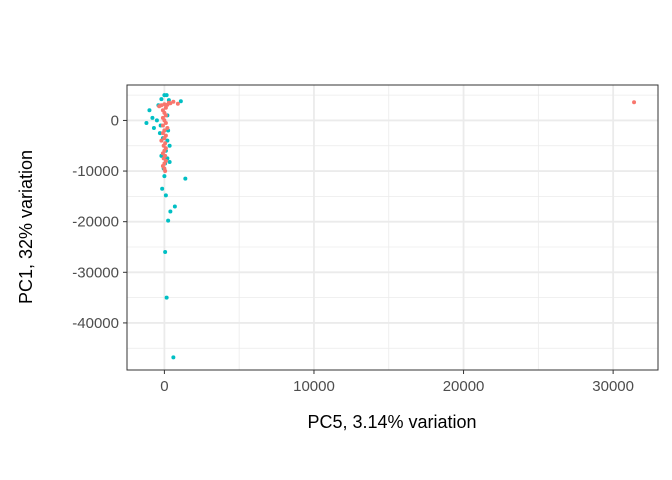  I want to click on y-tick-label: -20000, so click(95, 222).